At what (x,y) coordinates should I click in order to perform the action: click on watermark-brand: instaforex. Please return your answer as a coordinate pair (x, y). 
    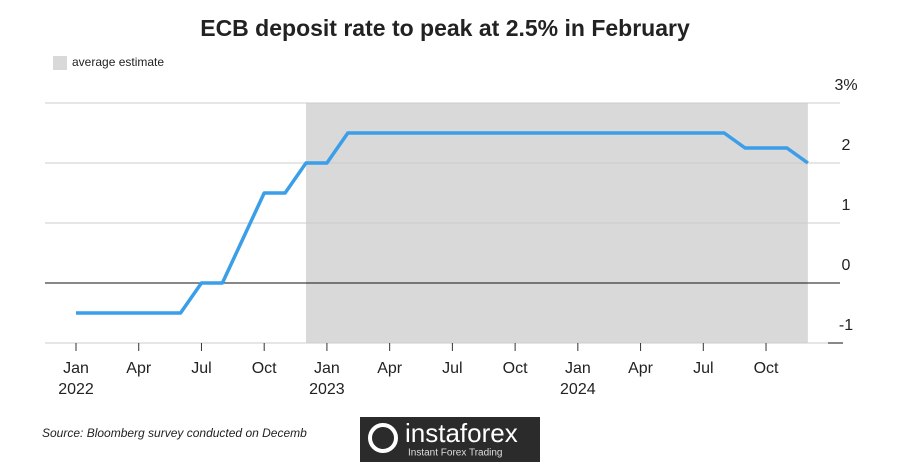
    Looking at the image, I should click on (461, 433).